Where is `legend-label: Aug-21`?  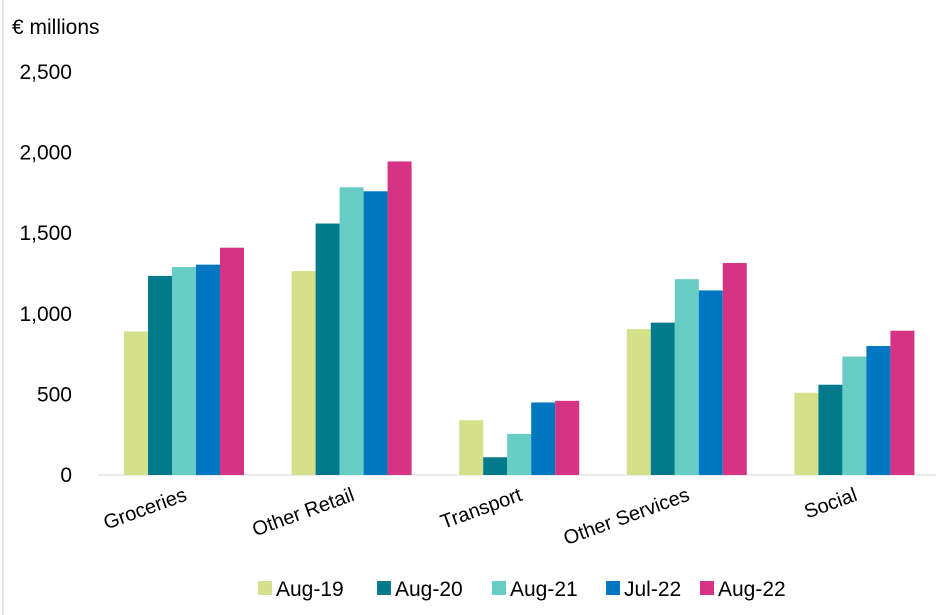 legend-label: Aug-21 is located at coordinates (544, 589).